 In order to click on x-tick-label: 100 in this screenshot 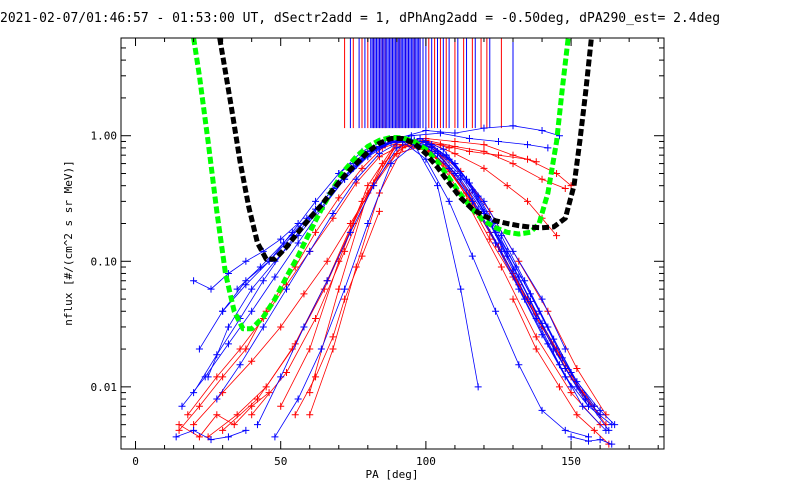, I will do `click(426, 461)`.